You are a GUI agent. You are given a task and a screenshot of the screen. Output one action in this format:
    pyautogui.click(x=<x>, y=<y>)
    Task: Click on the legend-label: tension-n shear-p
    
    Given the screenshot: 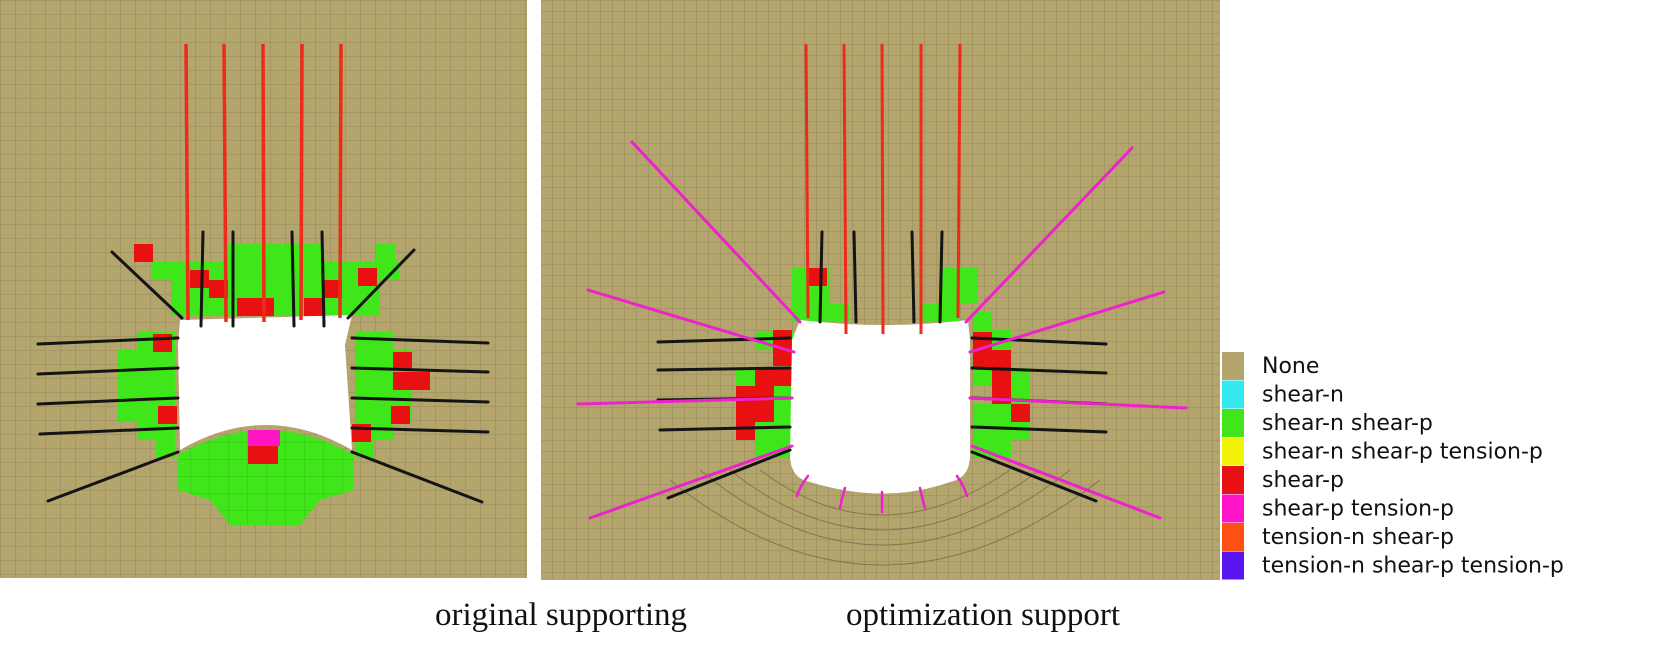 What is the action you would take?
    pyautogui.click(x=1358, y=537)
    